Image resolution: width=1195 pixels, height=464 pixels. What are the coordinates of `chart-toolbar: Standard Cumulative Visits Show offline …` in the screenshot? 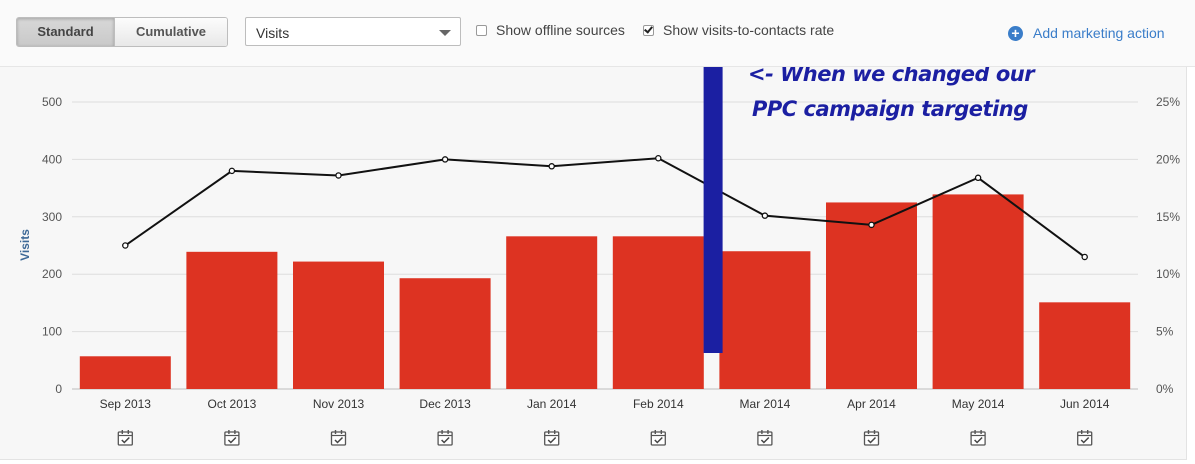 It's located at (597, 33).